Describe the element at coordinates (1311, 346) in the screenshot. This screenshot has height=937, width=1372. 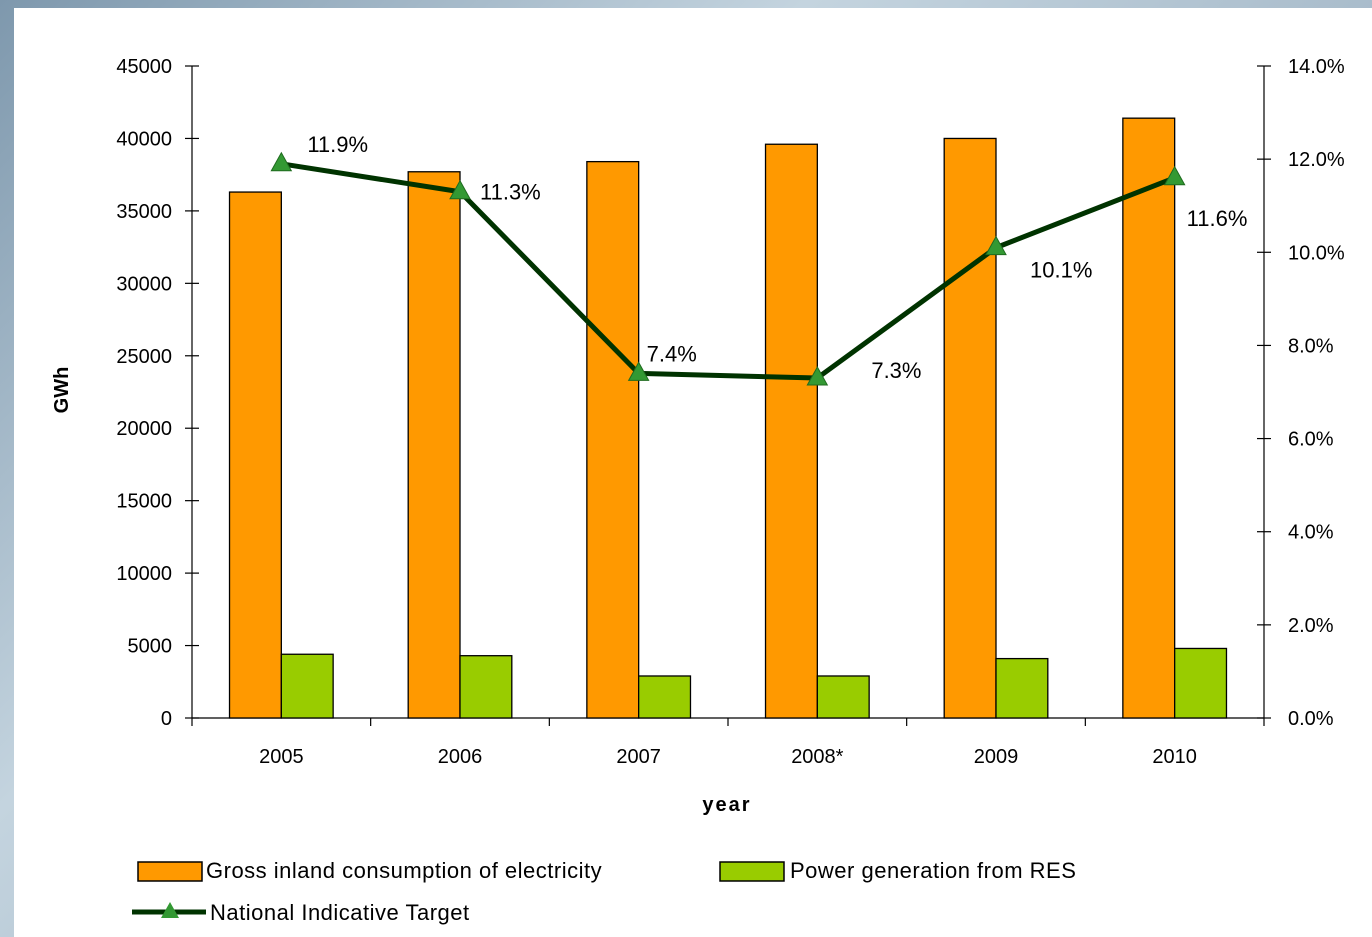
I see `y2-tick-label: 8.0%` at that location.